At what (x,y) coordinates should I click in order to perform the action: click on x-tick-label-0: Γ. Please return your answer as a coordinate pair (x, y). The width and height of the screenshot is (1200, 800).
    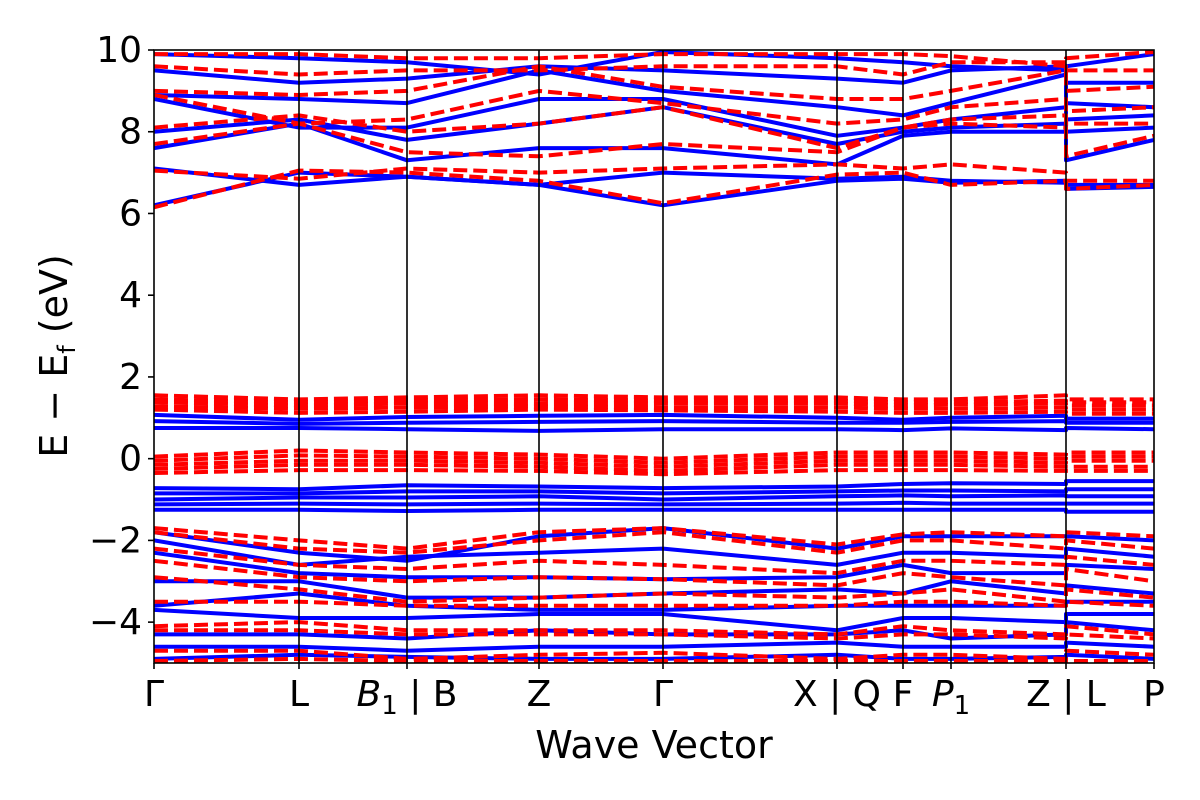
    Looking at the image, I should click on (154, 694).